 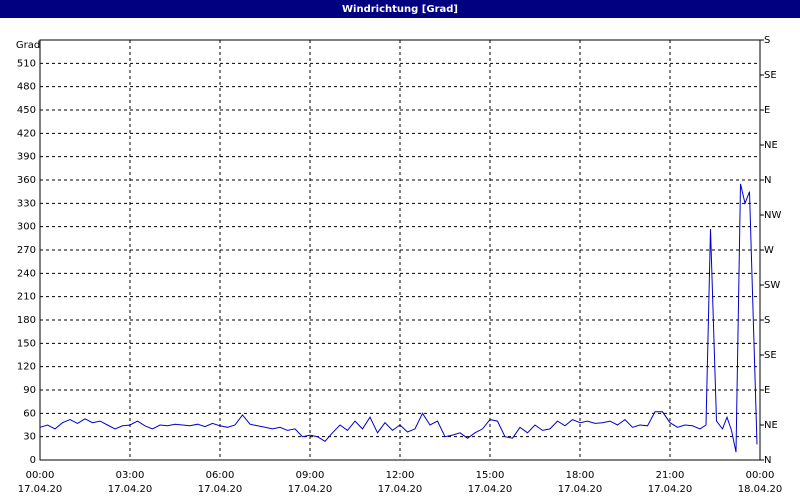 I want to click on y-tick-label: 390, so click(x=26, y=157).